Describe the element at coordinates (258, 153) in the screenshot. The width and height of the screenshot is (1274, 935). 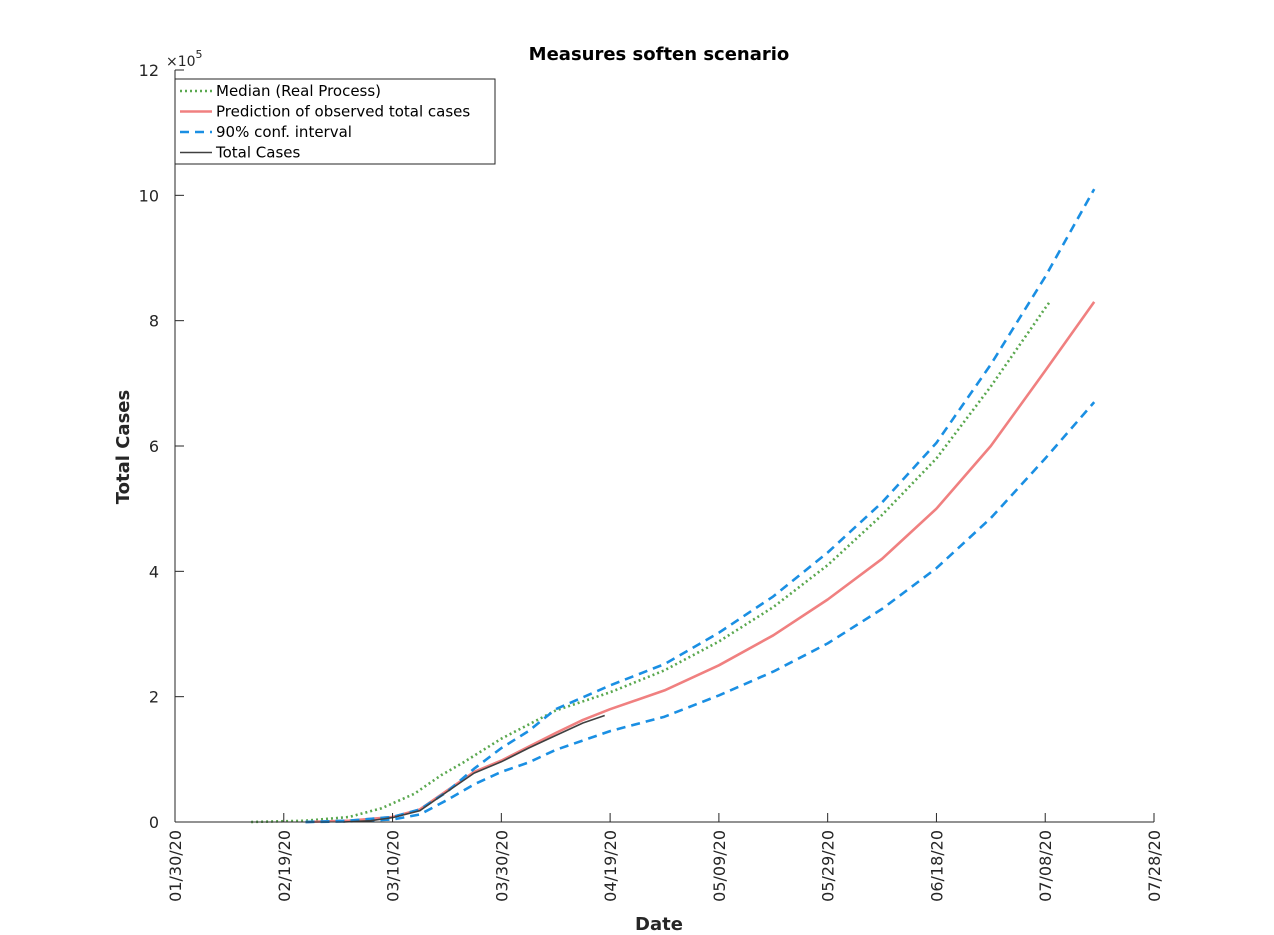
I see `legend-entry: Total Cases` at that location.